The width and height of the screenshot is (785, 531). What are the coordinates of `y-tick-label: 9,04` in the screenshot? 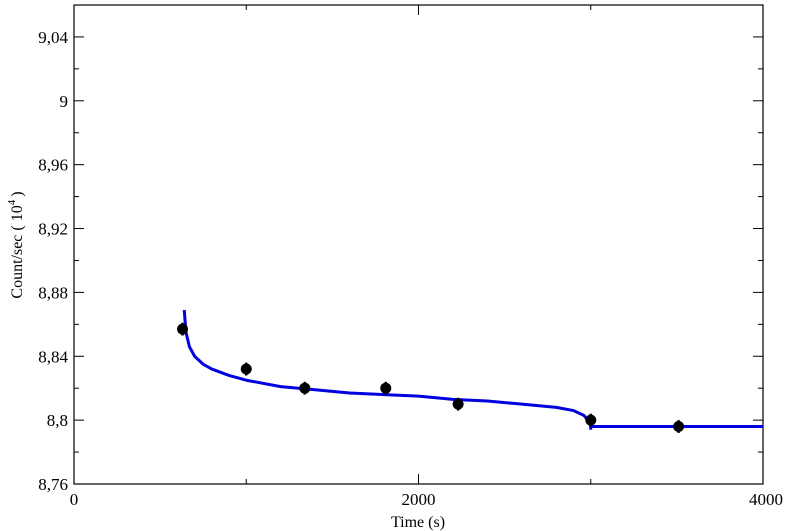 It's located at (53, 37).